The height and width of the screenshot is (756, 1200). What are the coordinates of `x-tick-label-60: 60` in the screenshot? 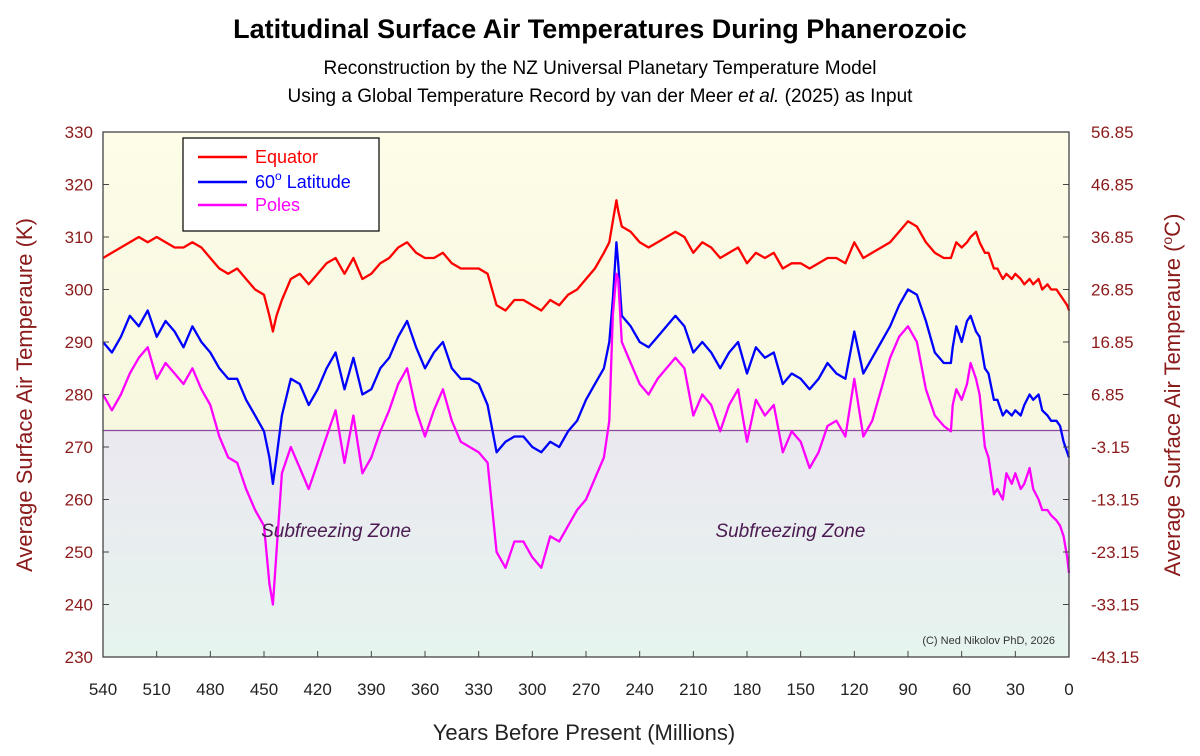 It's located at (961, 689).